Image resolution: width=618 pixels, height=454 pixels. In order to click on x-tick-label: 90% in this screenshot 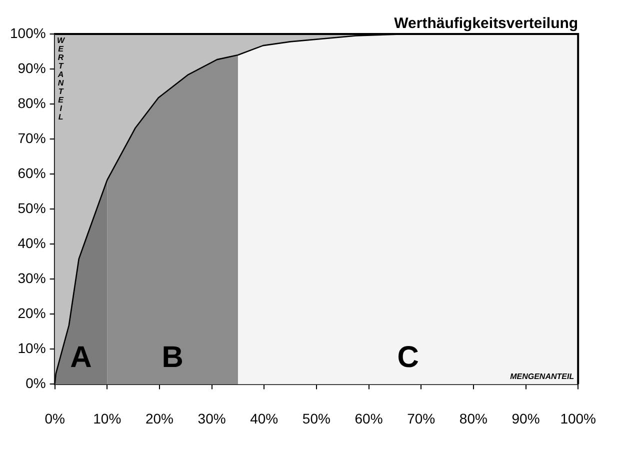, I will do `click(526, 418)`.